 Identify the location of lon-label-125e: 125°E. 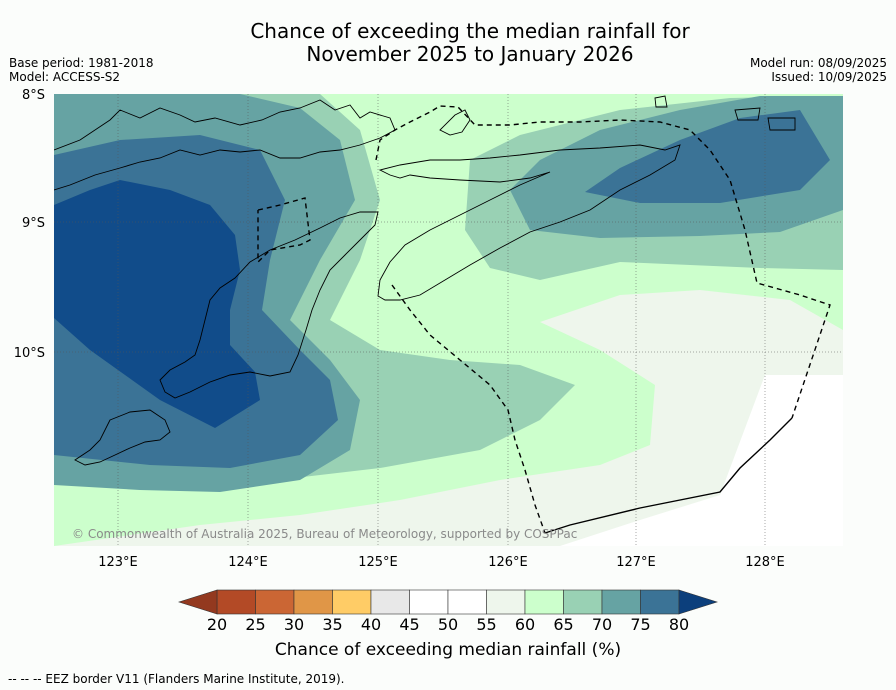
(378, 562).